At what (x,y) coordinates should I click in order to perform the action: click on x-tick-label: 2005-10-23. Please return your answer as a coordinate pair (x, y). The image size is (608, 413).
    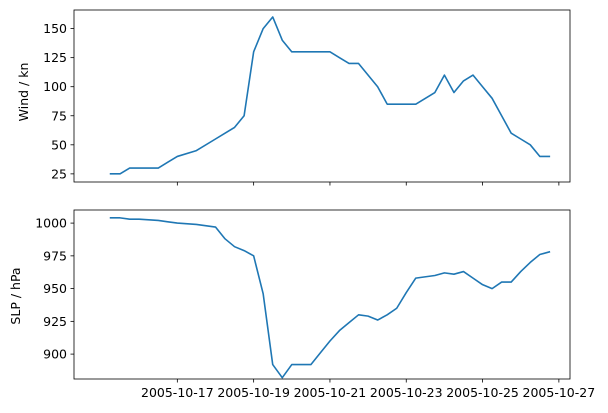
    Looking at the image, I should click on (406, 392).